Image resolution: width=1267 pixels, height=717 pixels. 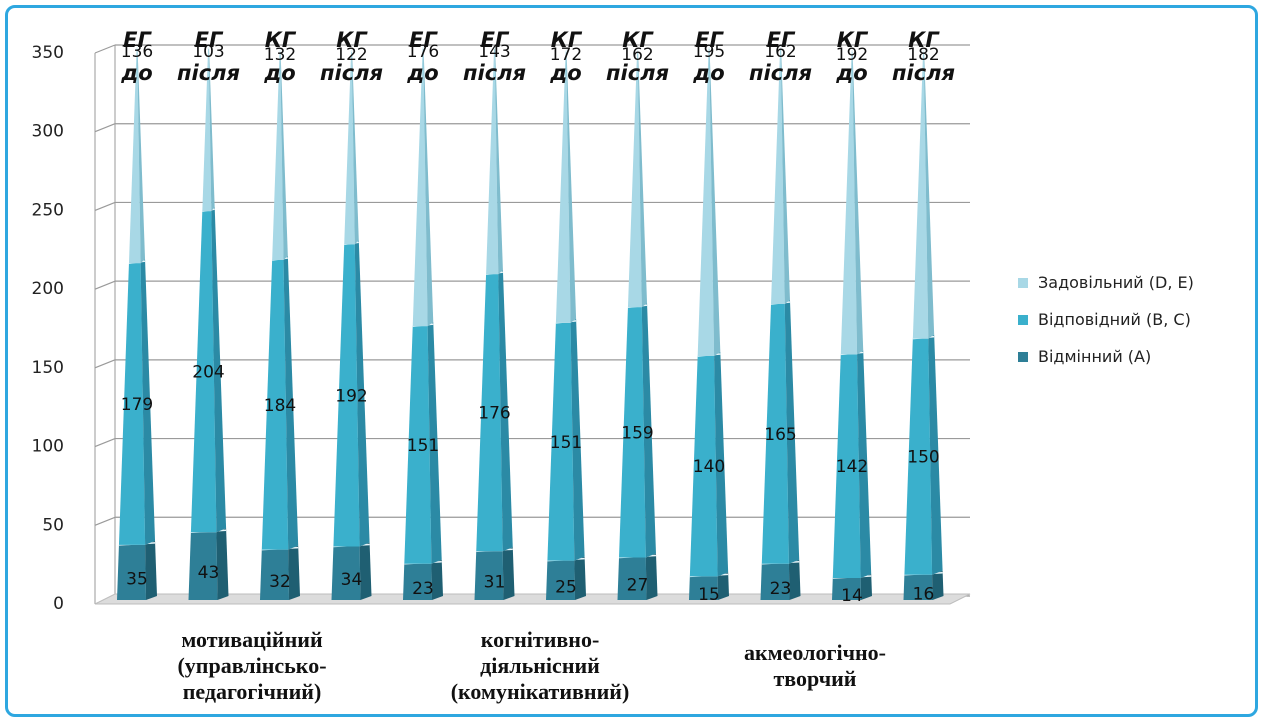 What do you see at coordinates (566, 587) in the screenshot?
I see `data-label: 25` at bounding box center [566, 587].